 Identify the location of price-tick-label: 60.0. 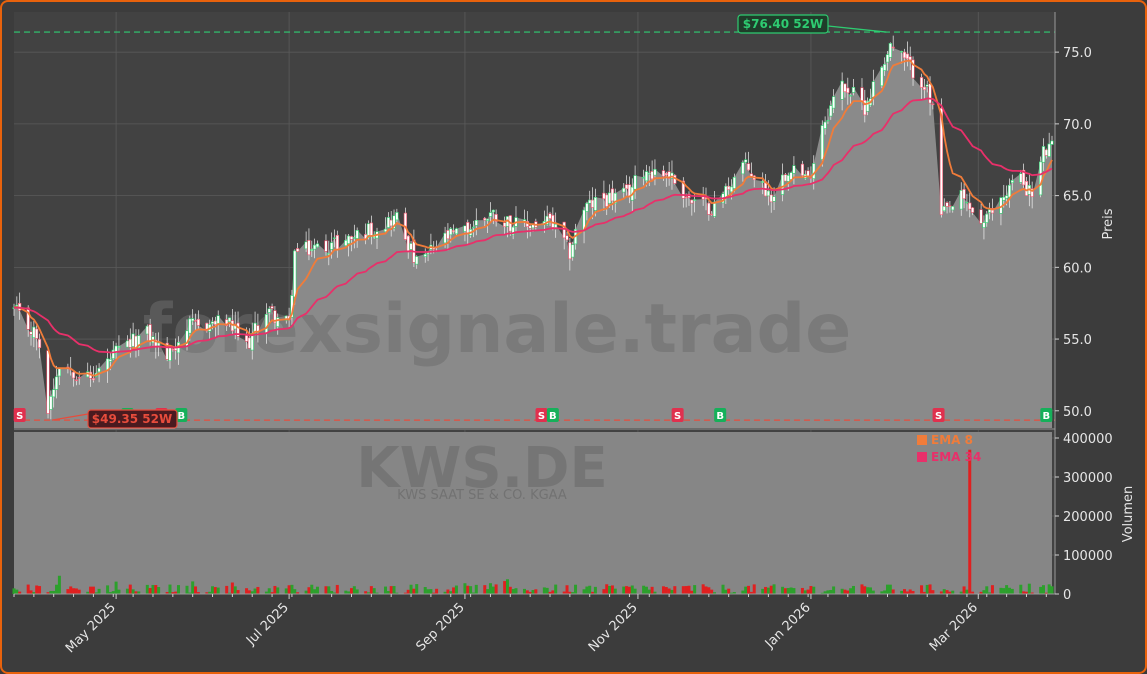
(1077, 268).